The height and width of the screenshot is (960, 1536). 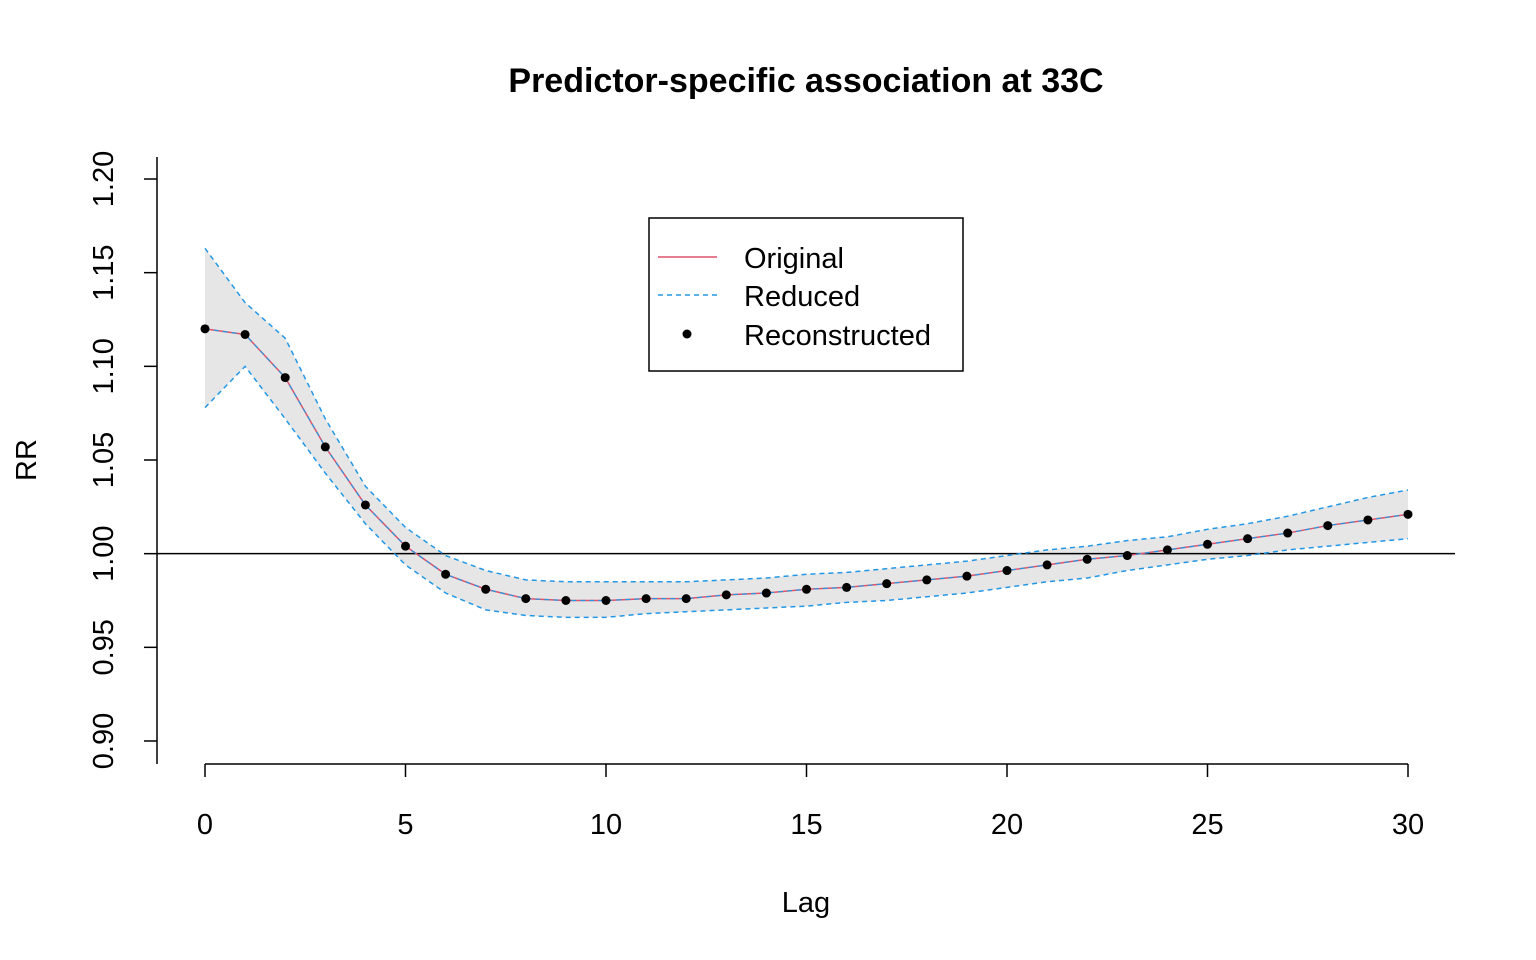 What do you see at coordinates (806, 903) in the screenshot?
I see `x-axis-label: Lag` at bounding box center [806, 903].